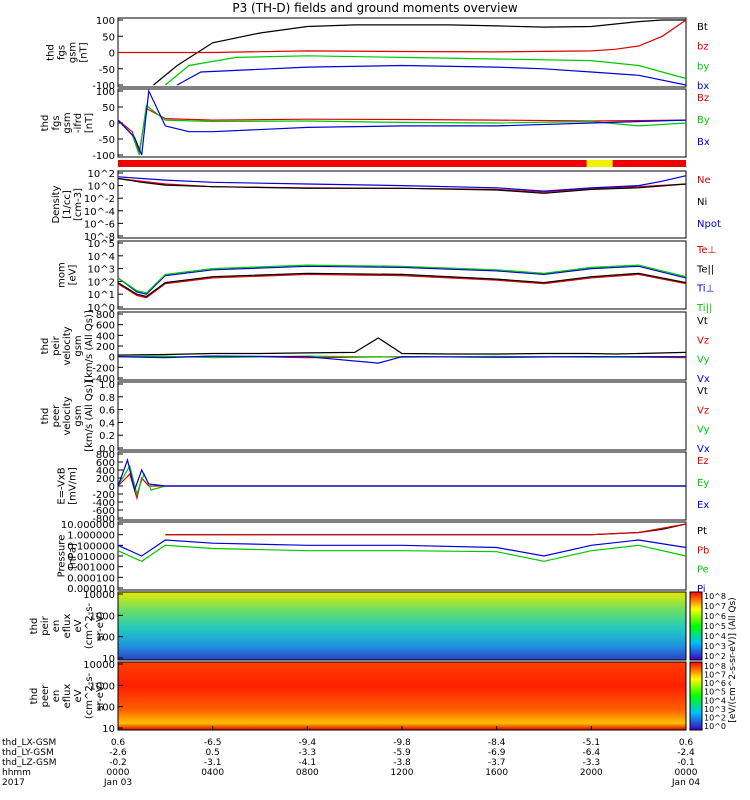 Image resolution: width=750 pixels, height=800 pixels. I want to click on x-tick-label: -2.6, so click(118, 753).